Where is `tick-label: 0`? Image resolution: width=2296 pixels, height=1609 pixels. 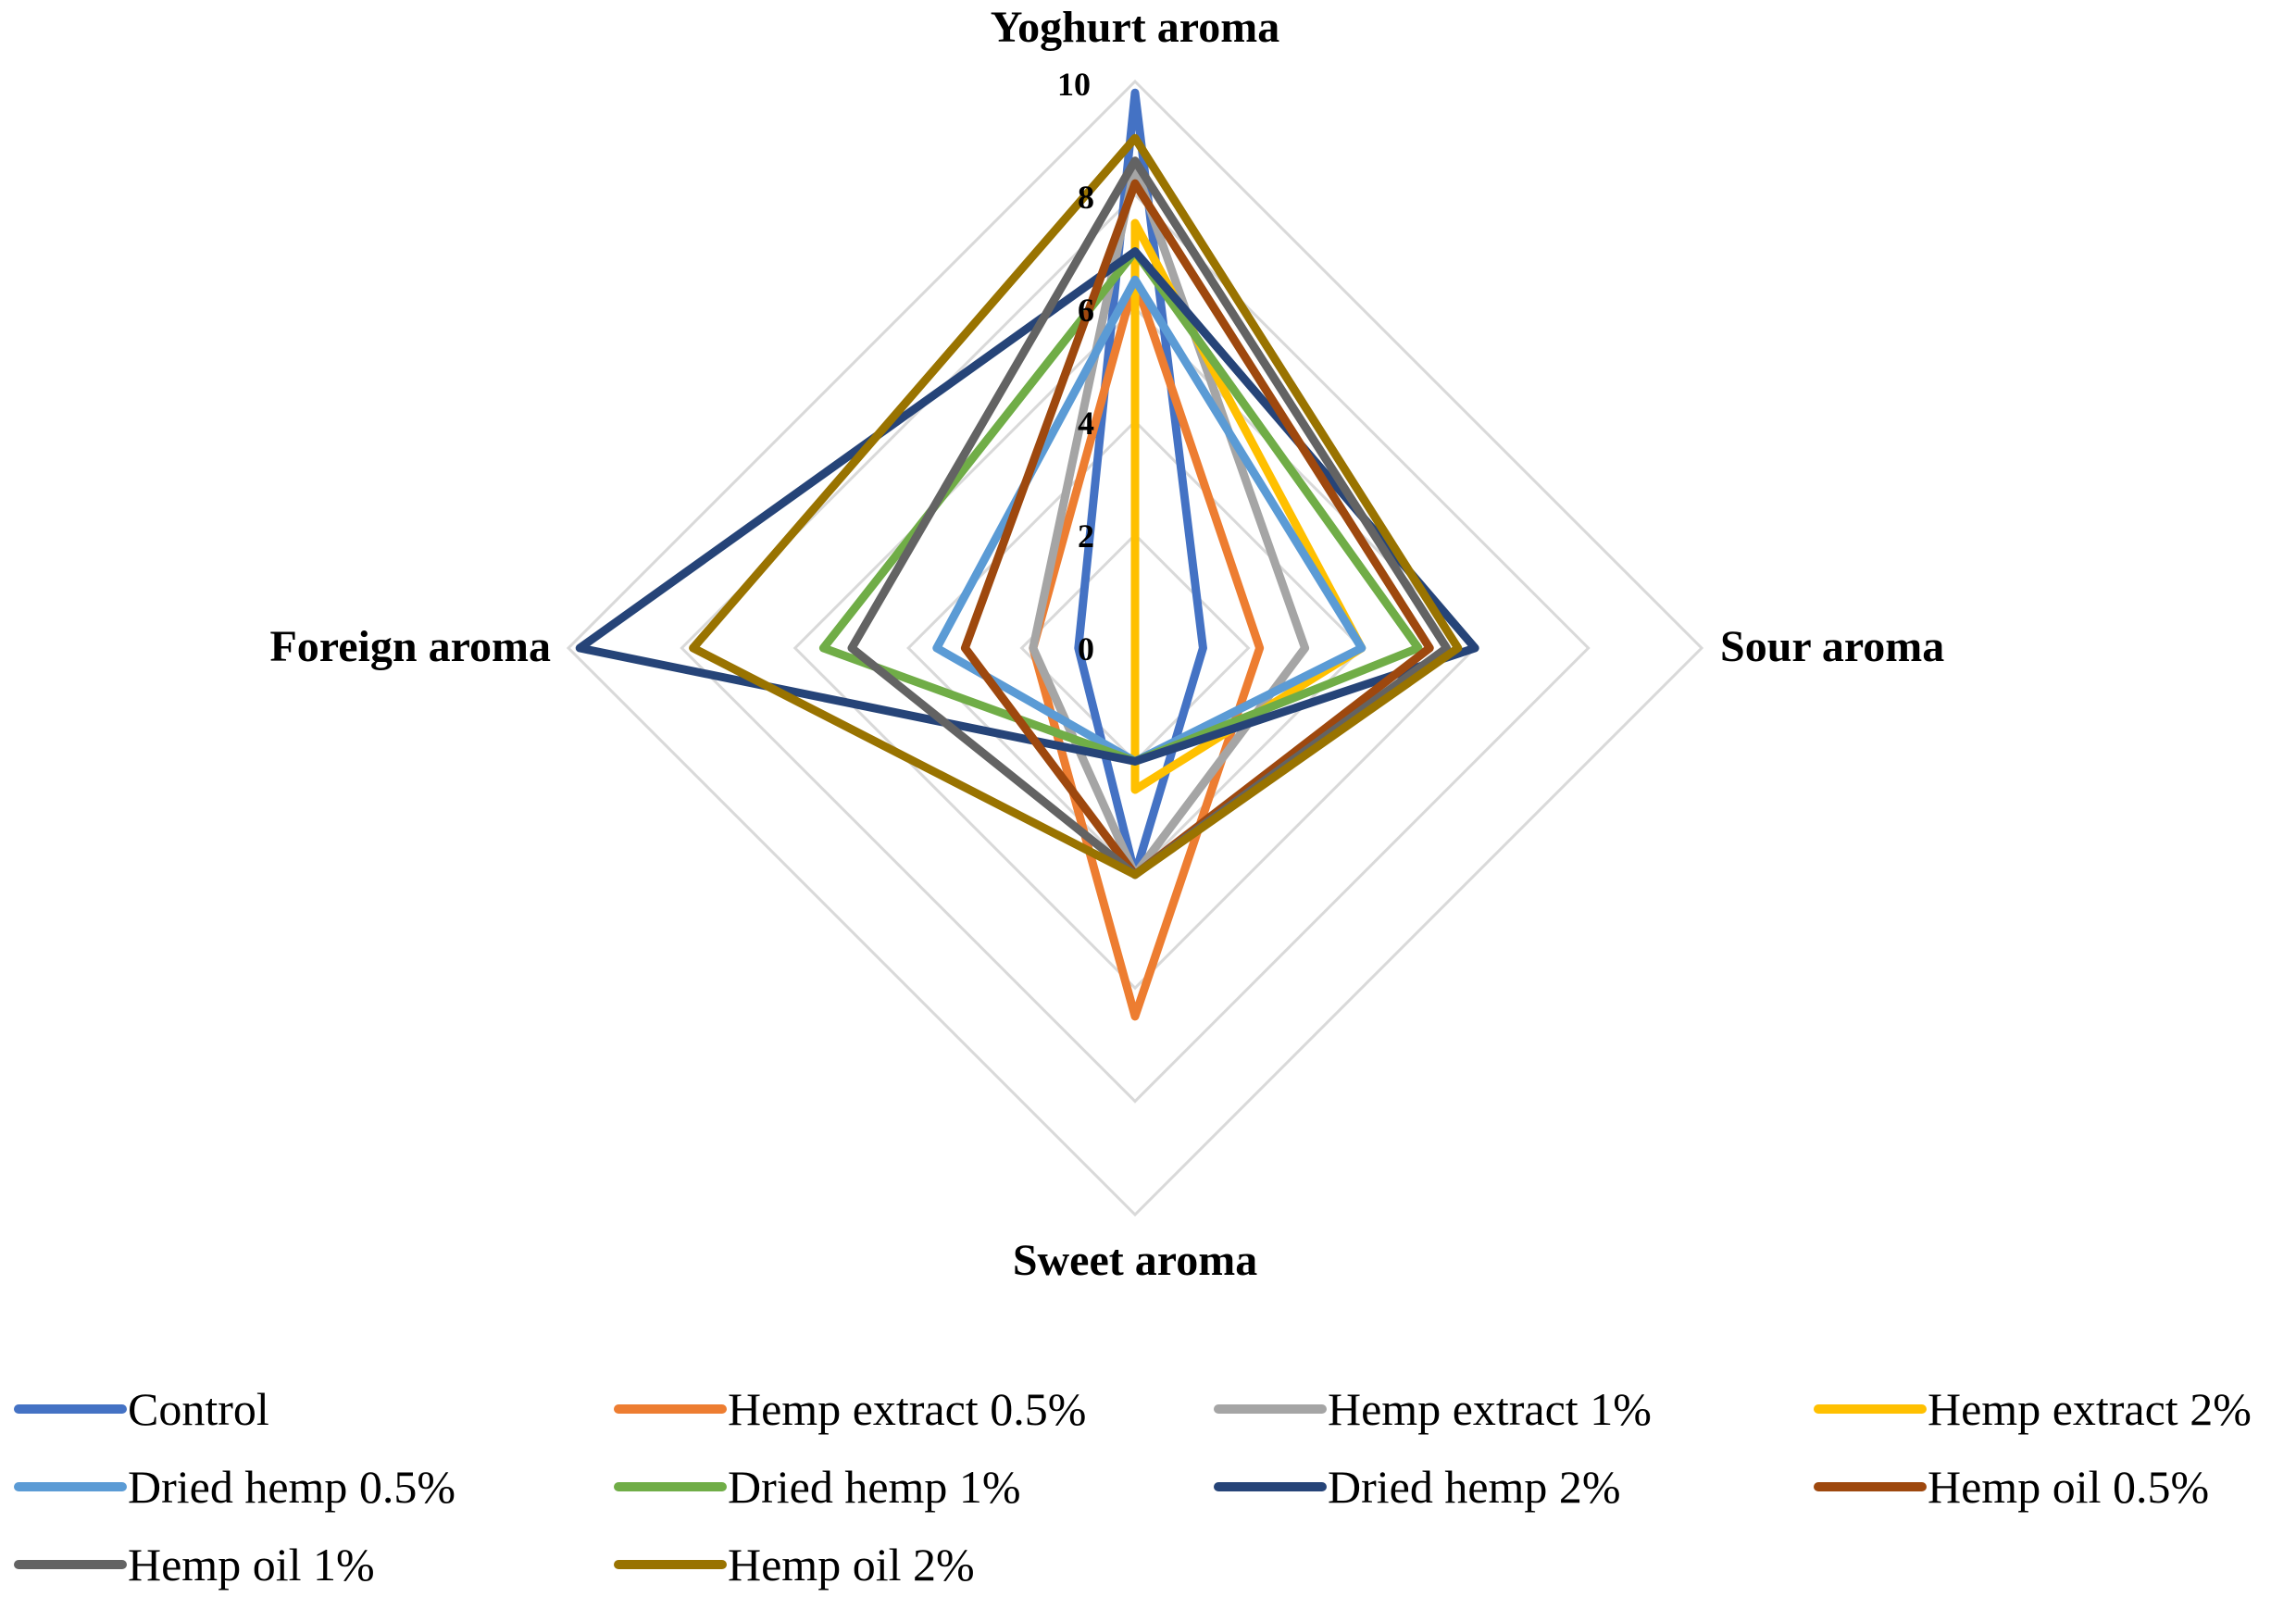
tick-label: 0 is located at coordinates (1086, 648).